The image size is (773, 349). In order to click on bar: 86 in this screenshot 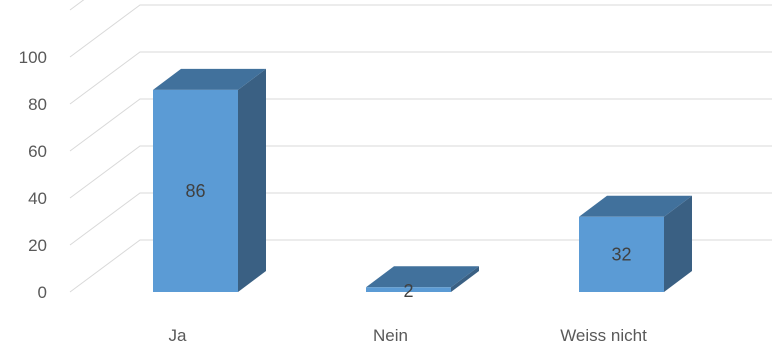, I will do `click(209, 180)`.